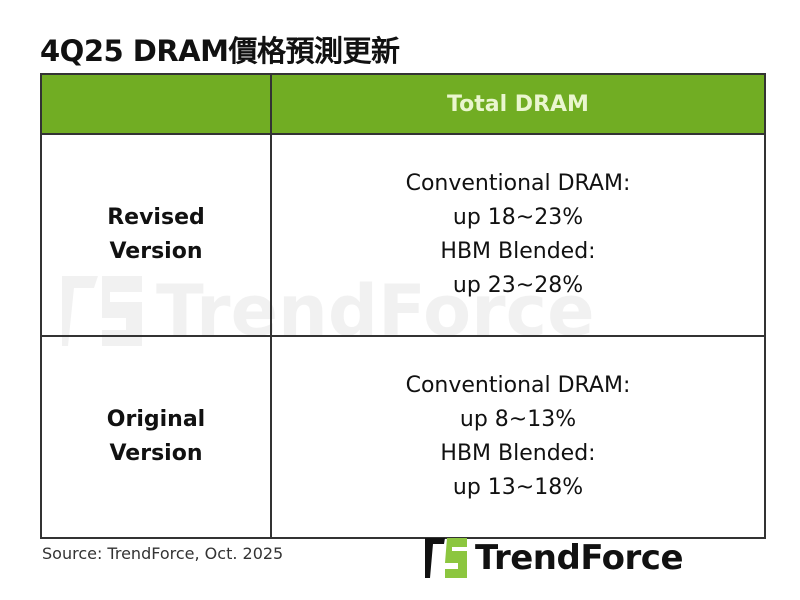 This screenshot has width=800, height=600. What do you see at coordinates (518, 217) in the screenshot?
I see `value-line: up 18~23%` at bounding box center [518, 217].